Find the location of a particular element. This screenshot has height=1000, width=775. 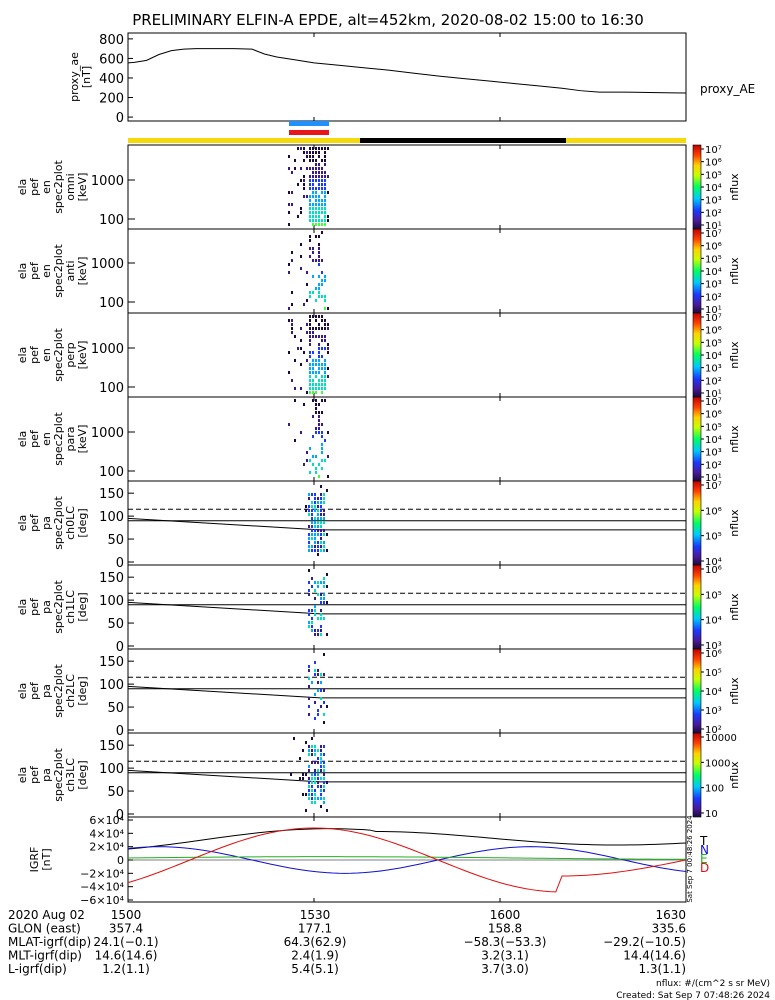

legend-label: D is located at coordinates (704, 868).